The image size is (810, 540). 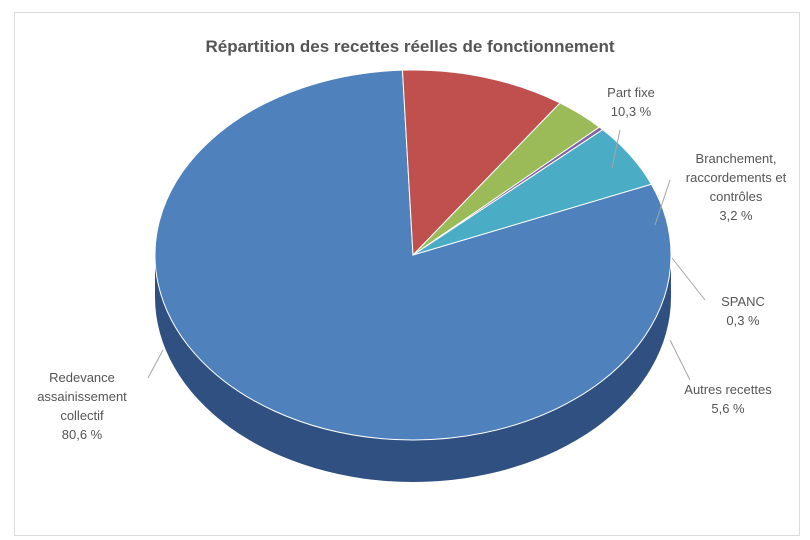 I want to click on slice-label-line: Part fixe, so click(x=631, y=92).